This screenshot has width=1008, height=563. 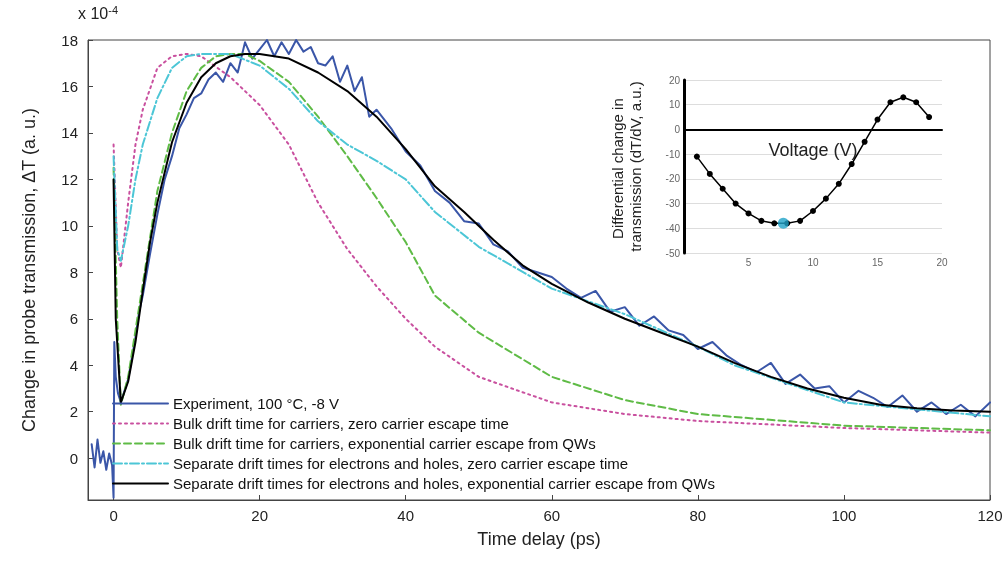 What do you see at coordinates (844, 515) in the screenshot?
I see `x-tick-label: 100` at bounding box center [844, 515].